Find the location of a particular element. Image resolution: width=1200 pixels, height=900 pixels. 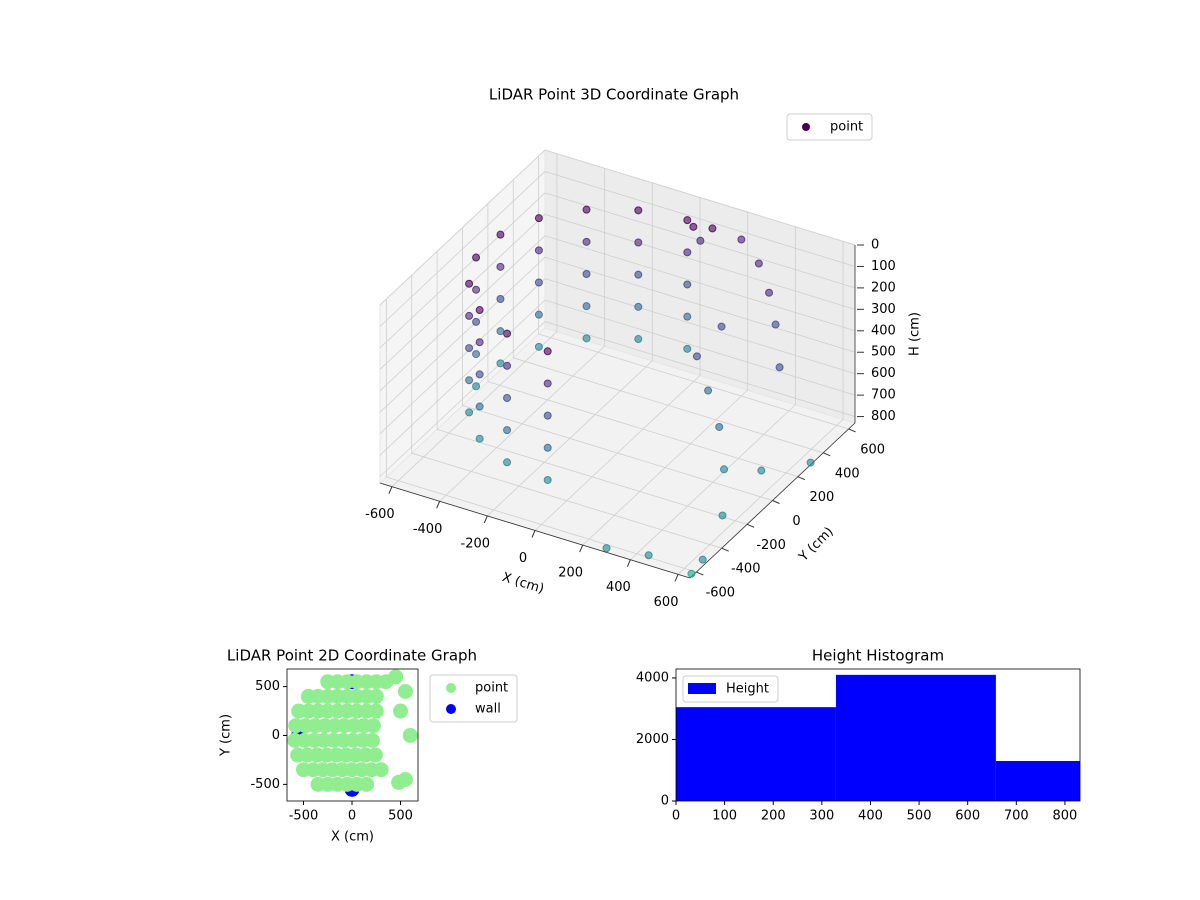

x-tick-label: 0 is located at coordinates (352, 816).